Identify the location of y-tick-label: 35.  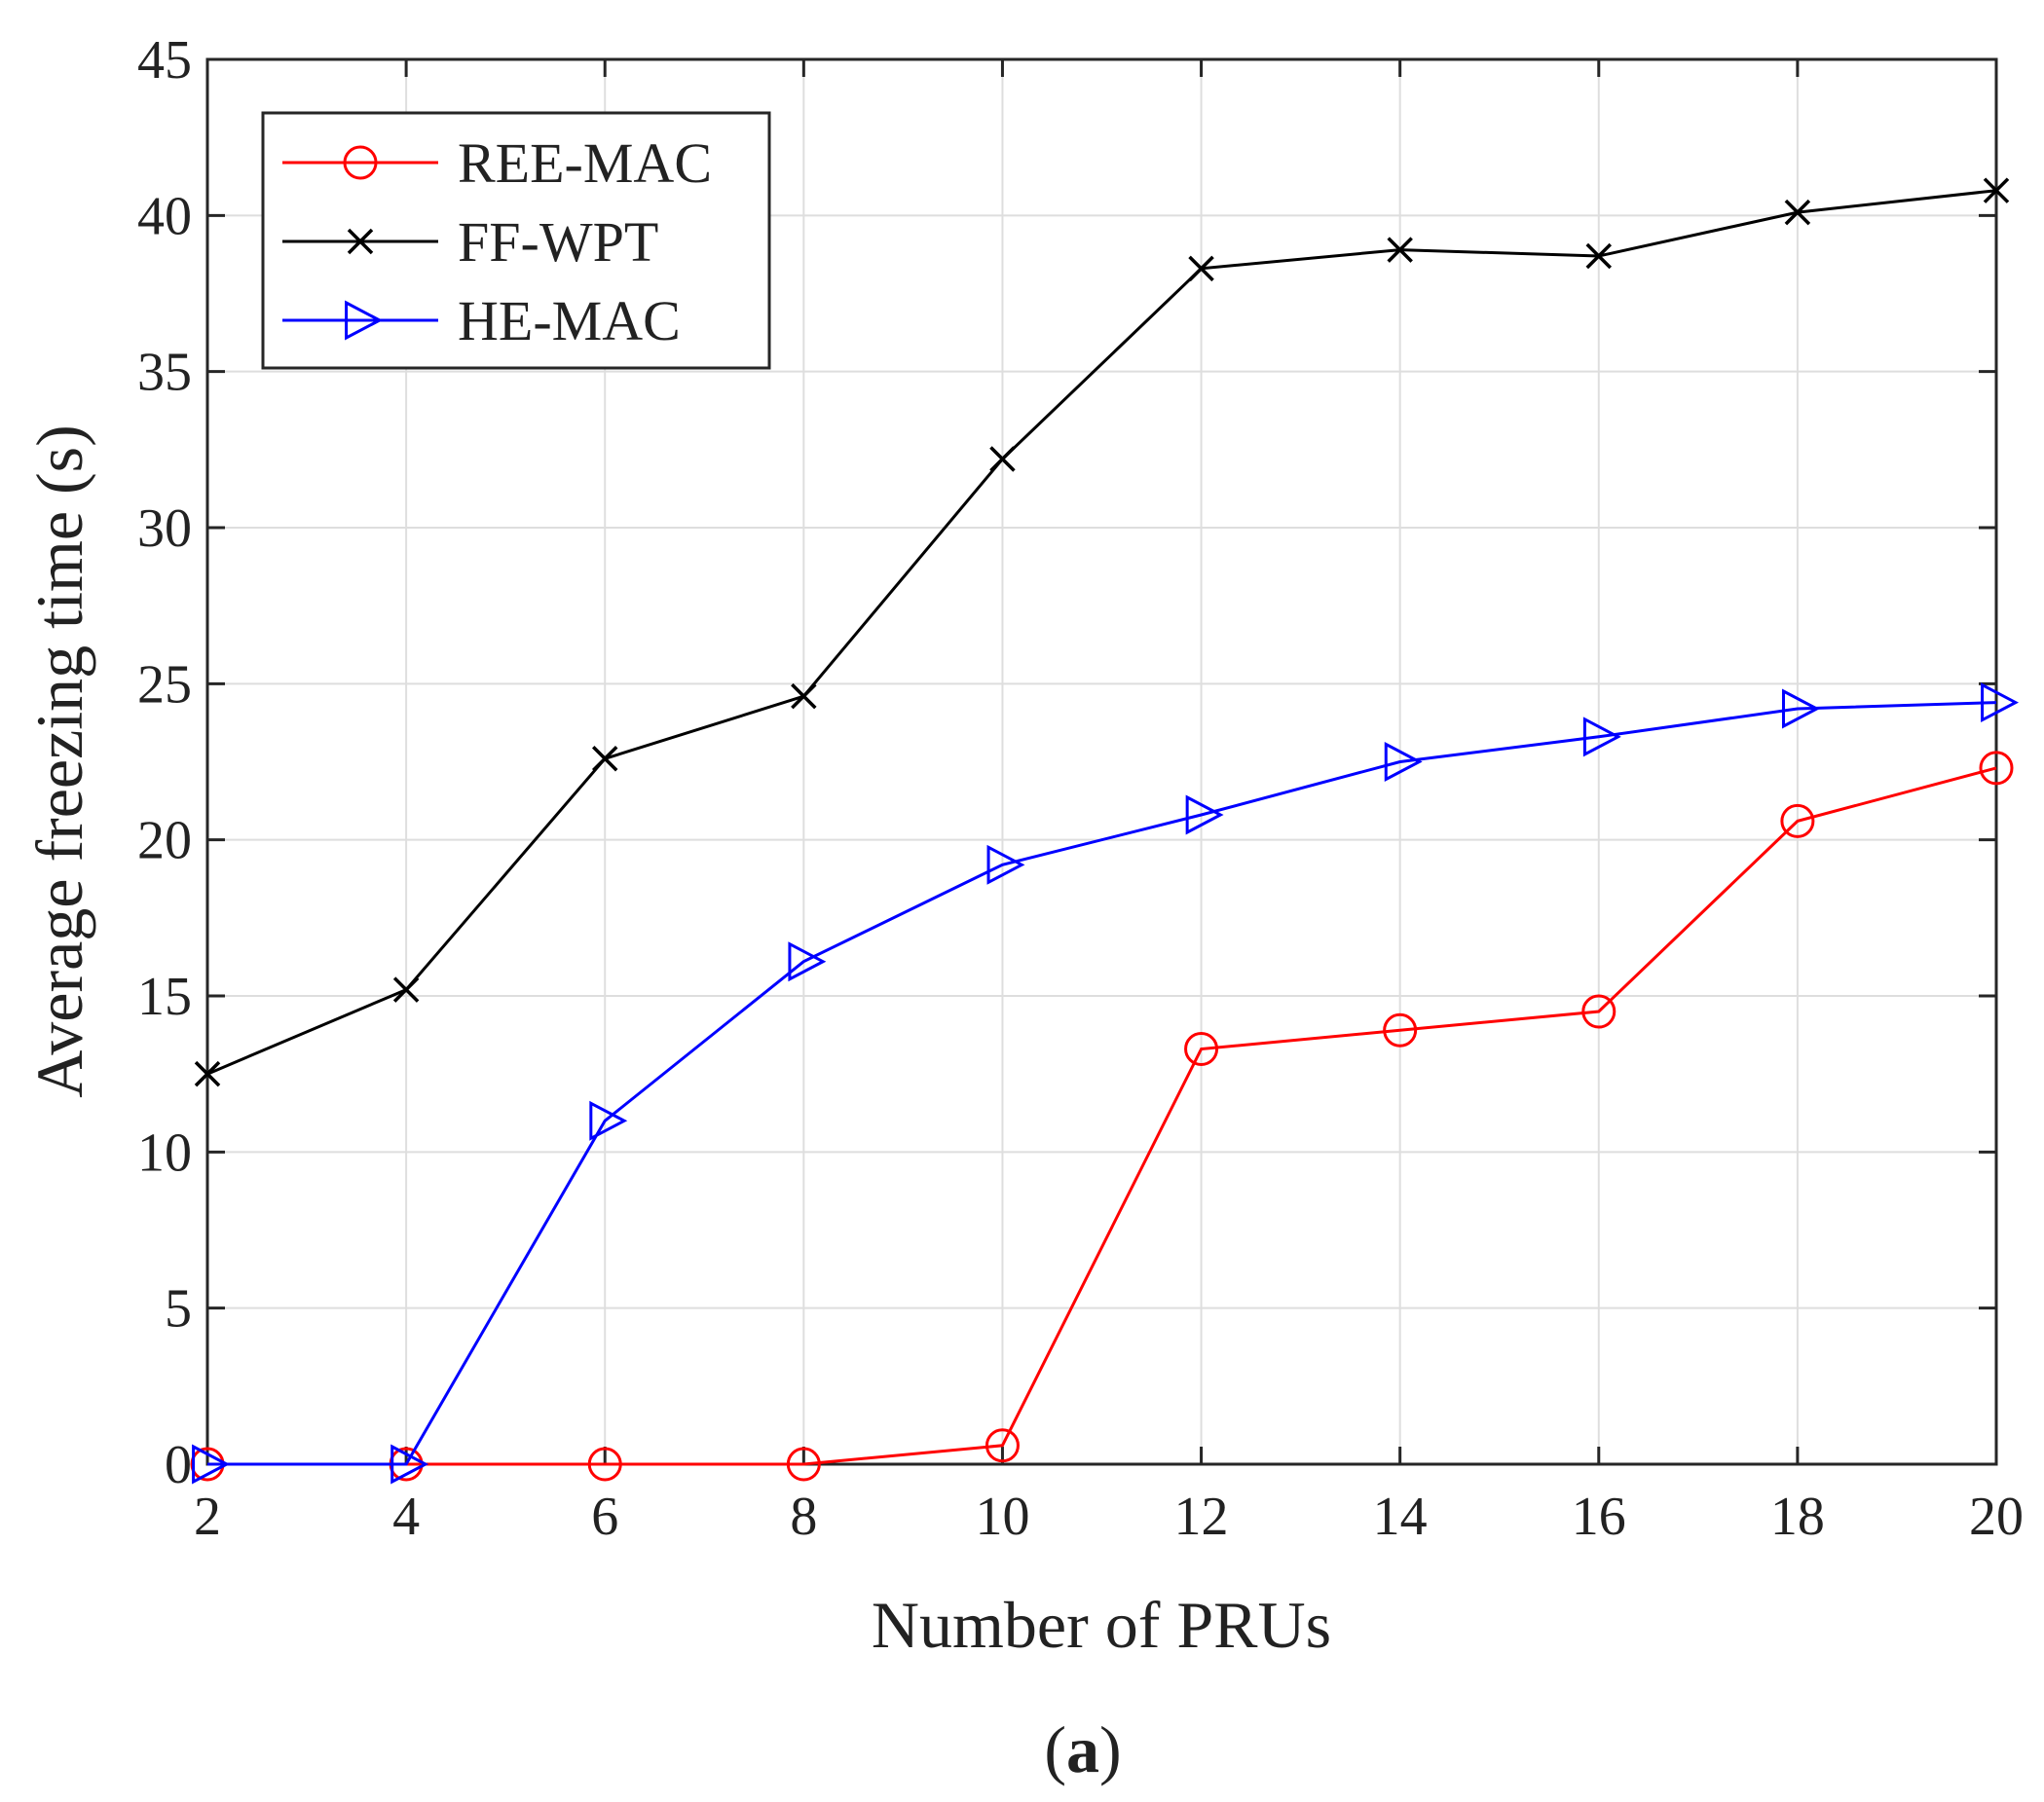
(164, 373).